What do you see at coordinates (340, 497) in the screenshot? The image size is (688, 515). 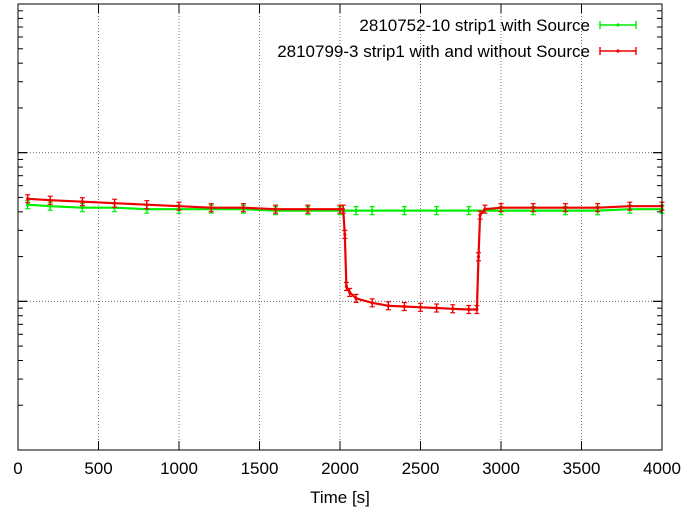 I see `x-axis-label: Time [s]` at bounding box center [340, 497].